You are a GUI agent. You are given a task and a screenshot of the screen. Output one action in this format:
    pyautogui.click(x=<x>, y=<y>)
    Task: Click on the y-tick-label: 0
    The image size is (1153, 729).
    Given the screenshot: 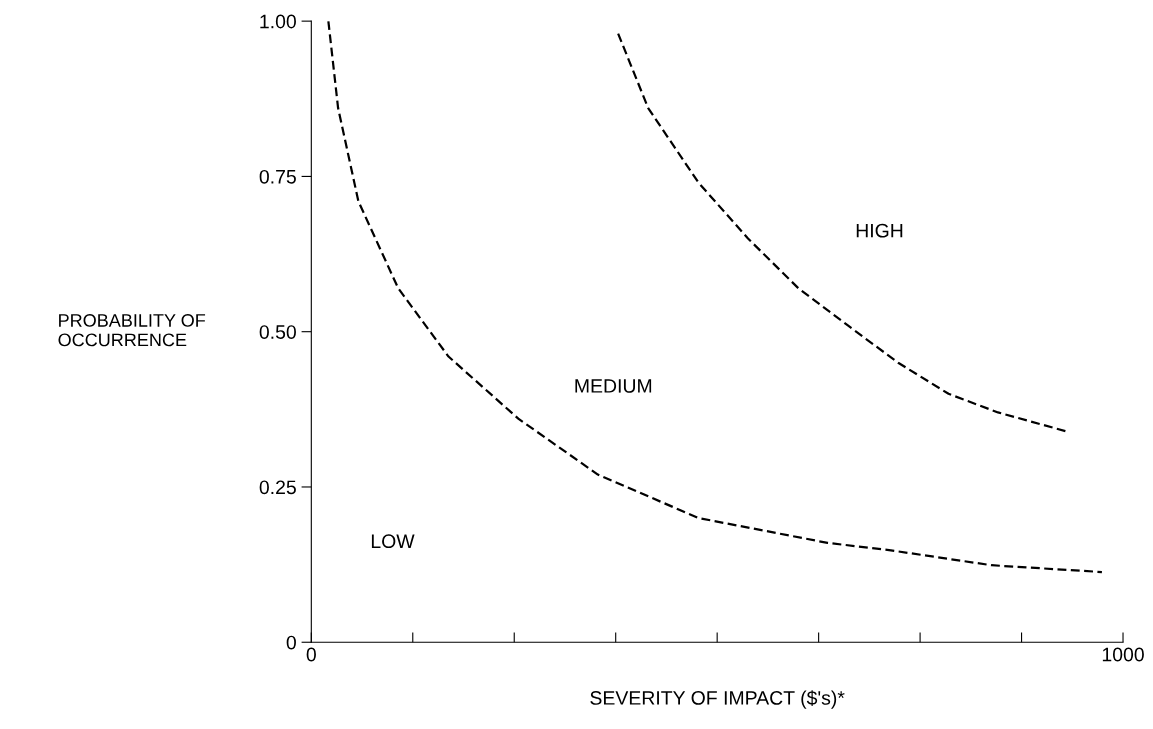 What is the action you would take?
    pyautogui.click(x=291, y=642)
    